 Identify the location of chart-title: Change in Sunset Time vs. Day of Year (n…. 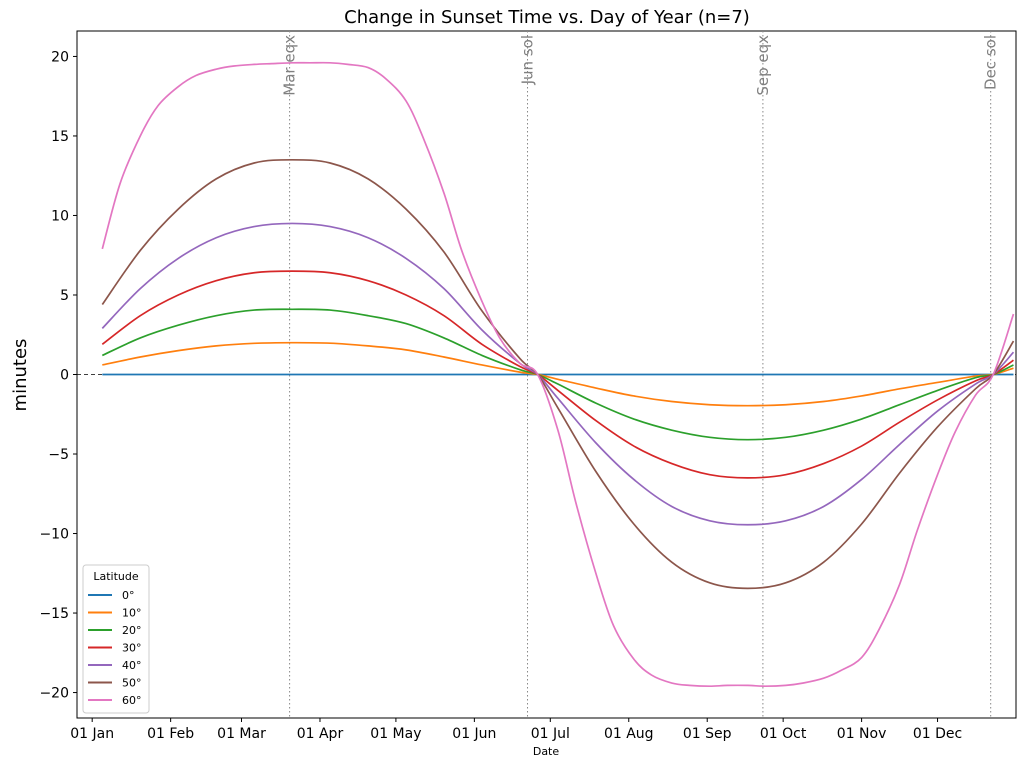
(547, 17).